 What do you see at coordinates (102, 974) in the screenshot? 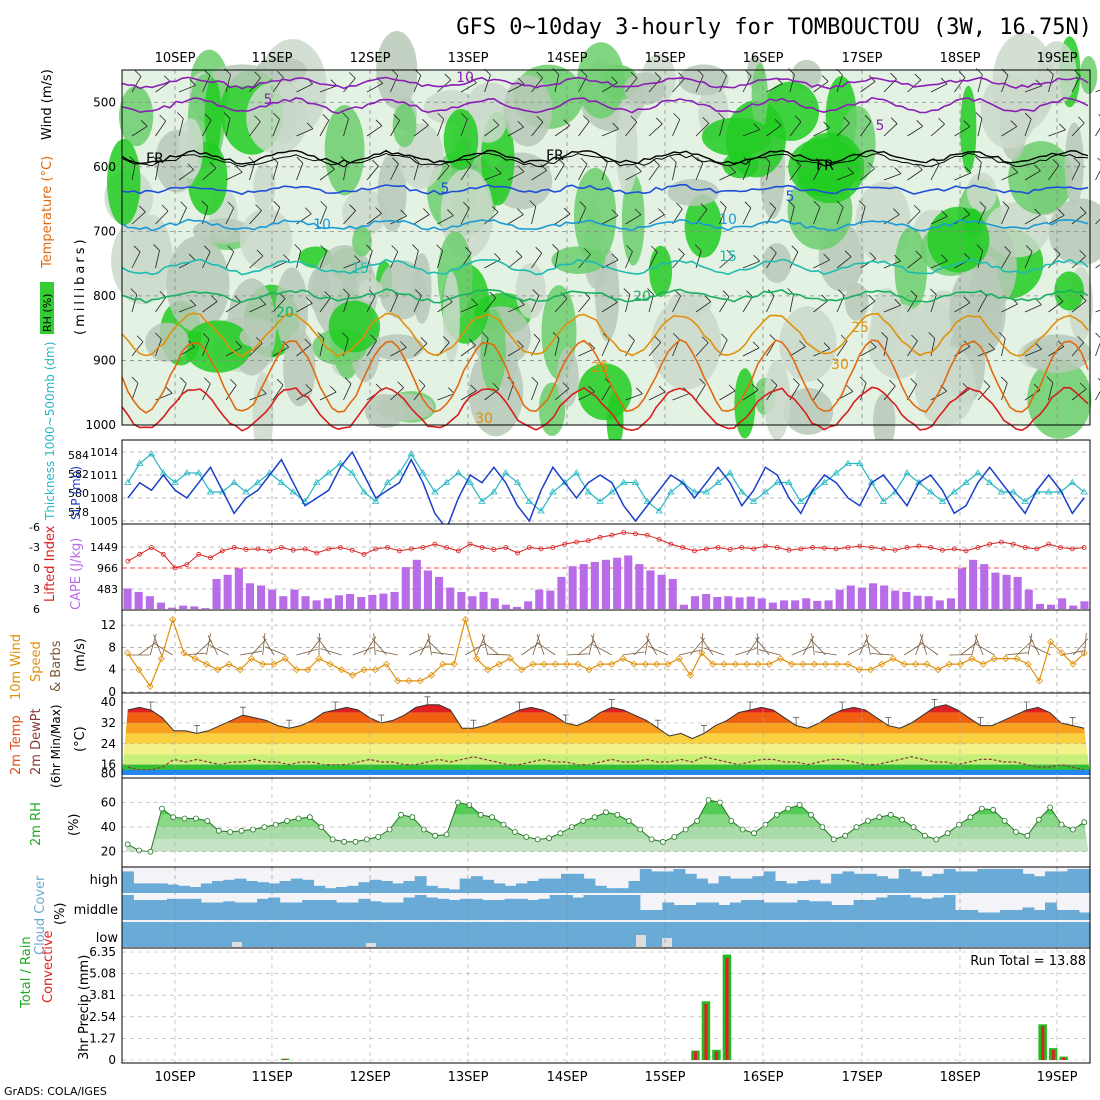
I see `precip-tick: 5.08` at bounding box center [102, 974].